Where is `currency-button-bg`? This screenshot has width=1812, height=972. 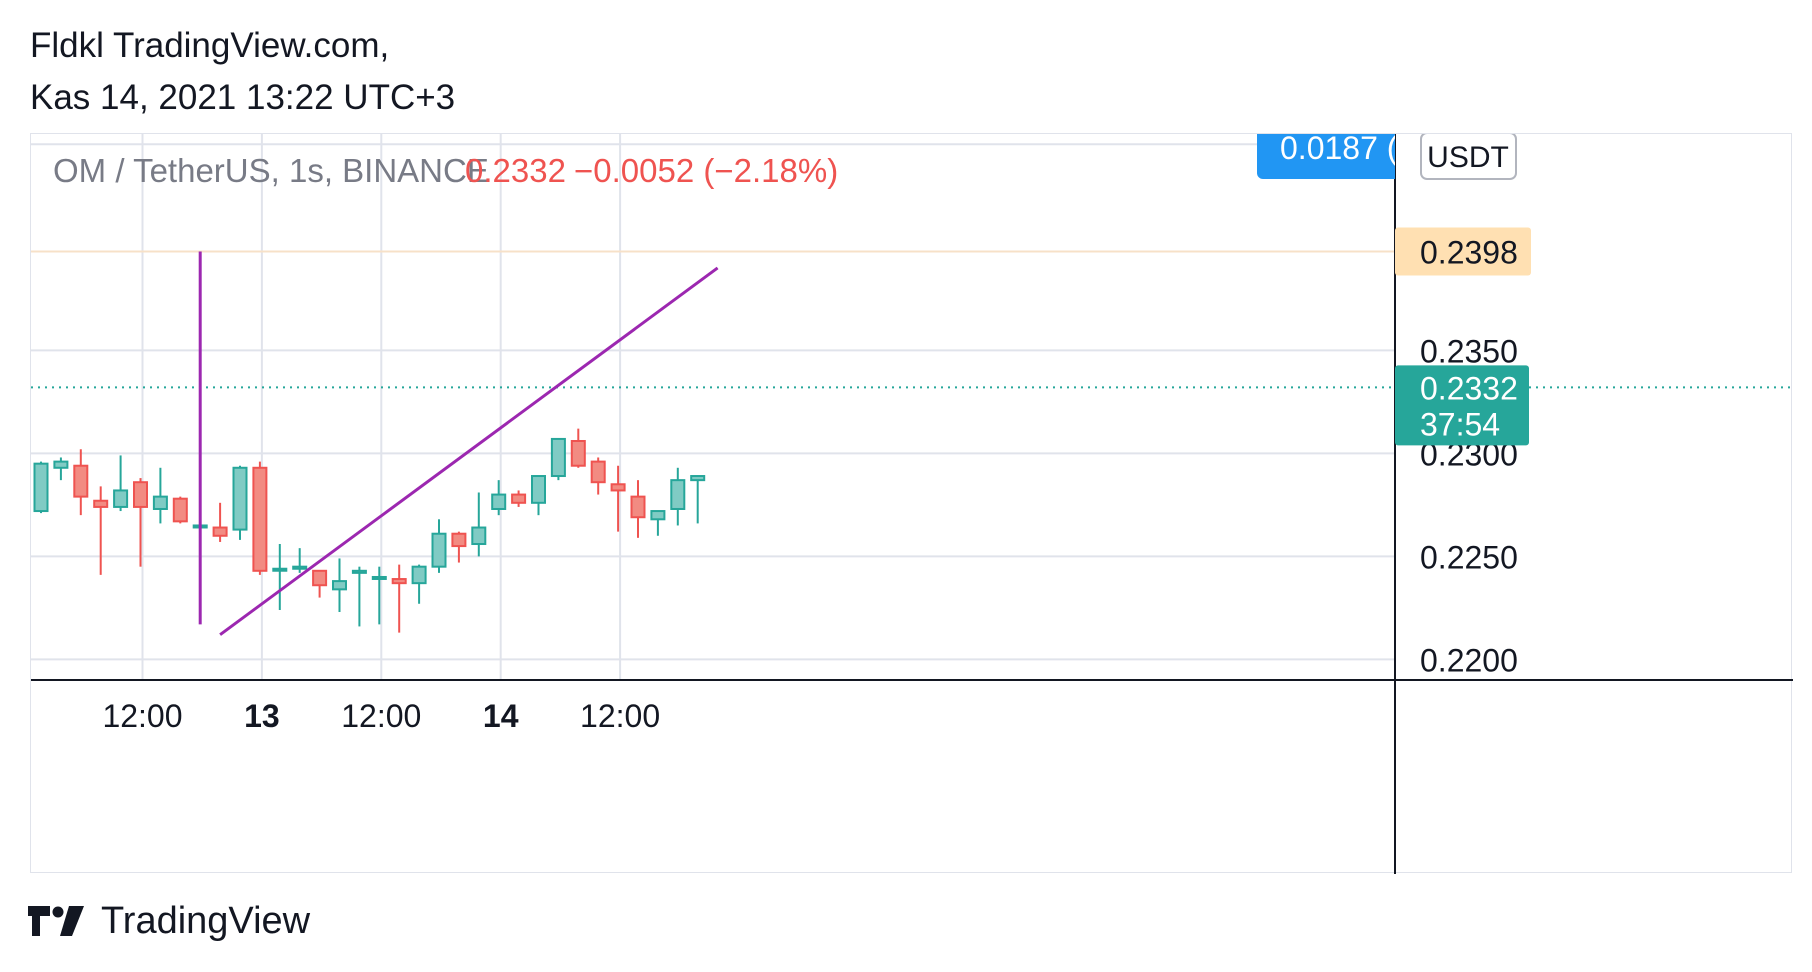
currency-button-bg is located at coordinates (1468, 157).